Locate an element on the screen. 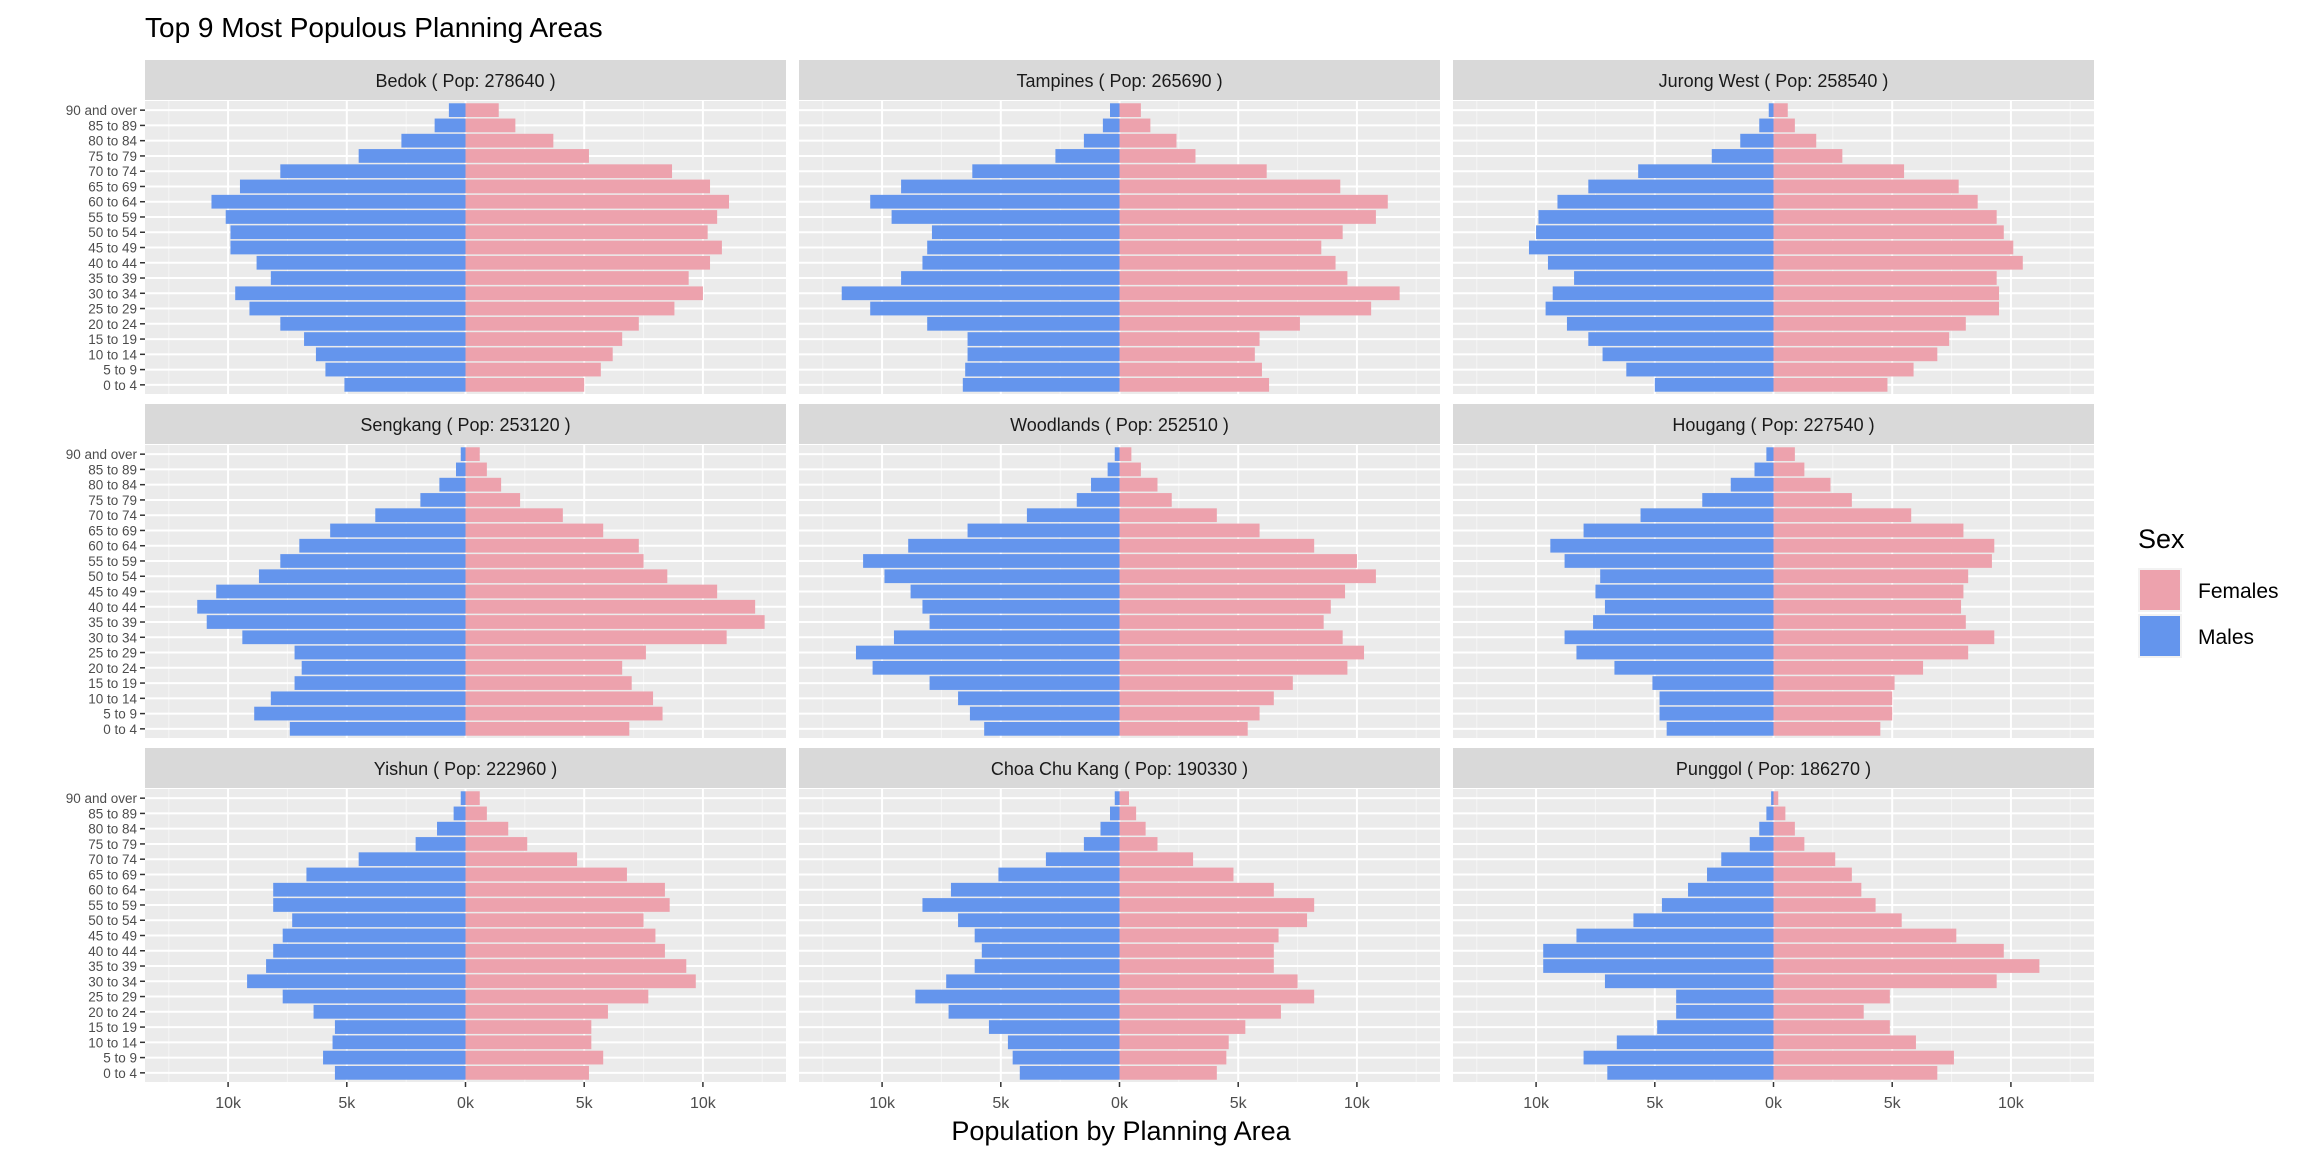 This screenshot has width=2304, height=1152. y-tick-label: 25 to 29 is located at coordinates (112, 309).